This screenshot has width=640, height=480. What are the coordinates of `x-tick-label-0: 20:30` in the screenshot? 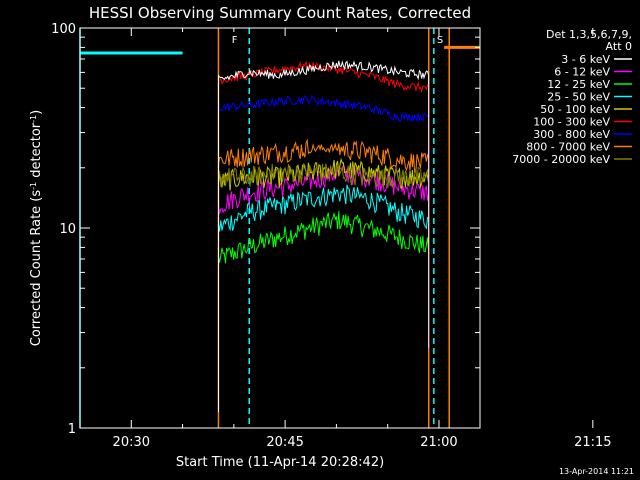 It's located at (131, 442).